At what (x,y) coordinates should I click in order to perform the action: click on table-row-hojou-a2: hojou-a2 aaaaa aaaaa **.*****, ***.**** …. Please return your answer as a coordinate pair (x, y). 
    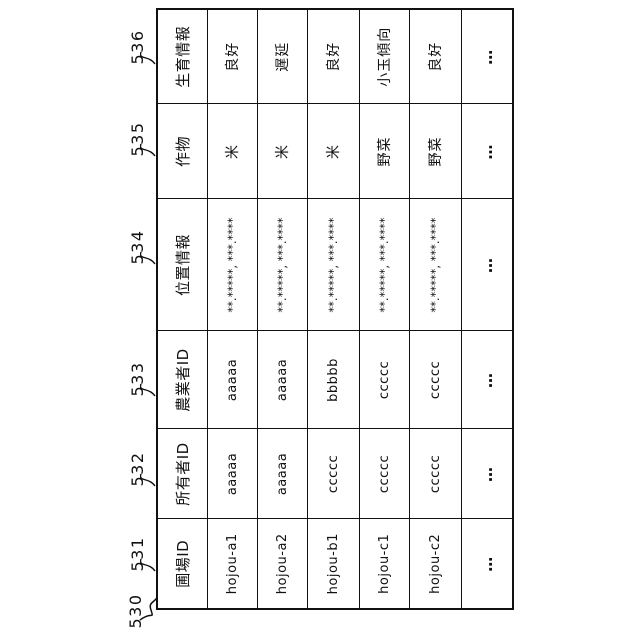
    Looking at the image, I should click on (282, 309).